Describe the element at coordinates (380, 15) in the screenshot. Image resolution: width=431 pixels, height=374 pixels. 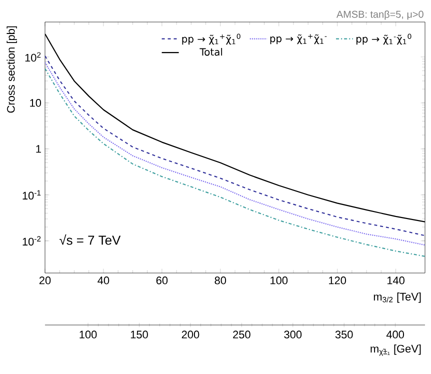
I see `text: AMSB: tanβ=5, μ>0` at that location.